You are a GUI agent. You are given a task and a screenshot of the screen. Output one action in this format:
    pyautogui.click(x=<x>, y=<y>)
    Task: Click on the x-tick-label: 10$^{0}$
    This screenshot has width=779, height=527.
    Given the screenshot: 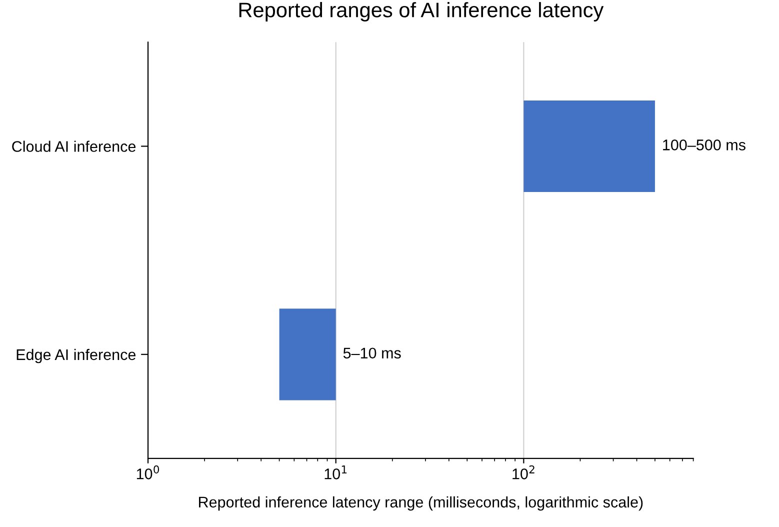 What is the action you would take?
    pyautogui.click(x=148, y=472)
    